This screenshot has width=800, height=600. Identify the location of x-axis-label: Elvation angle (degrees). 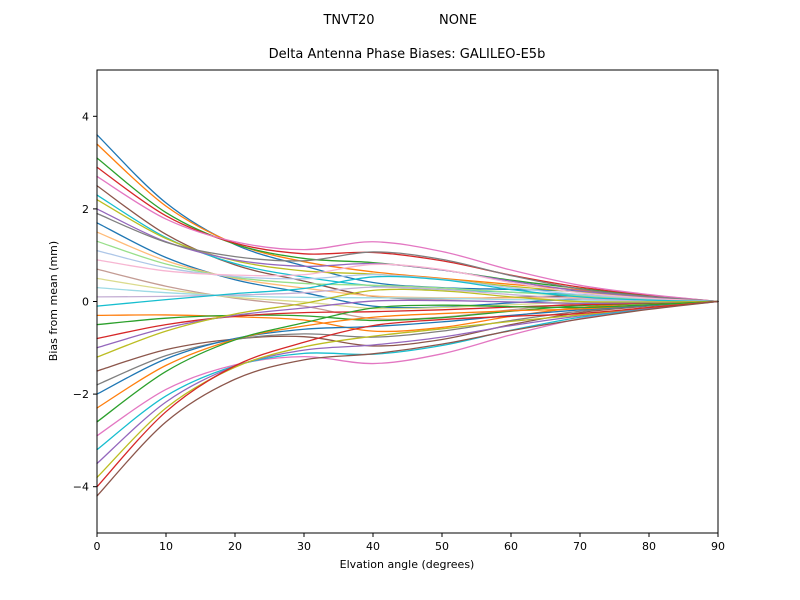
(407, 564).